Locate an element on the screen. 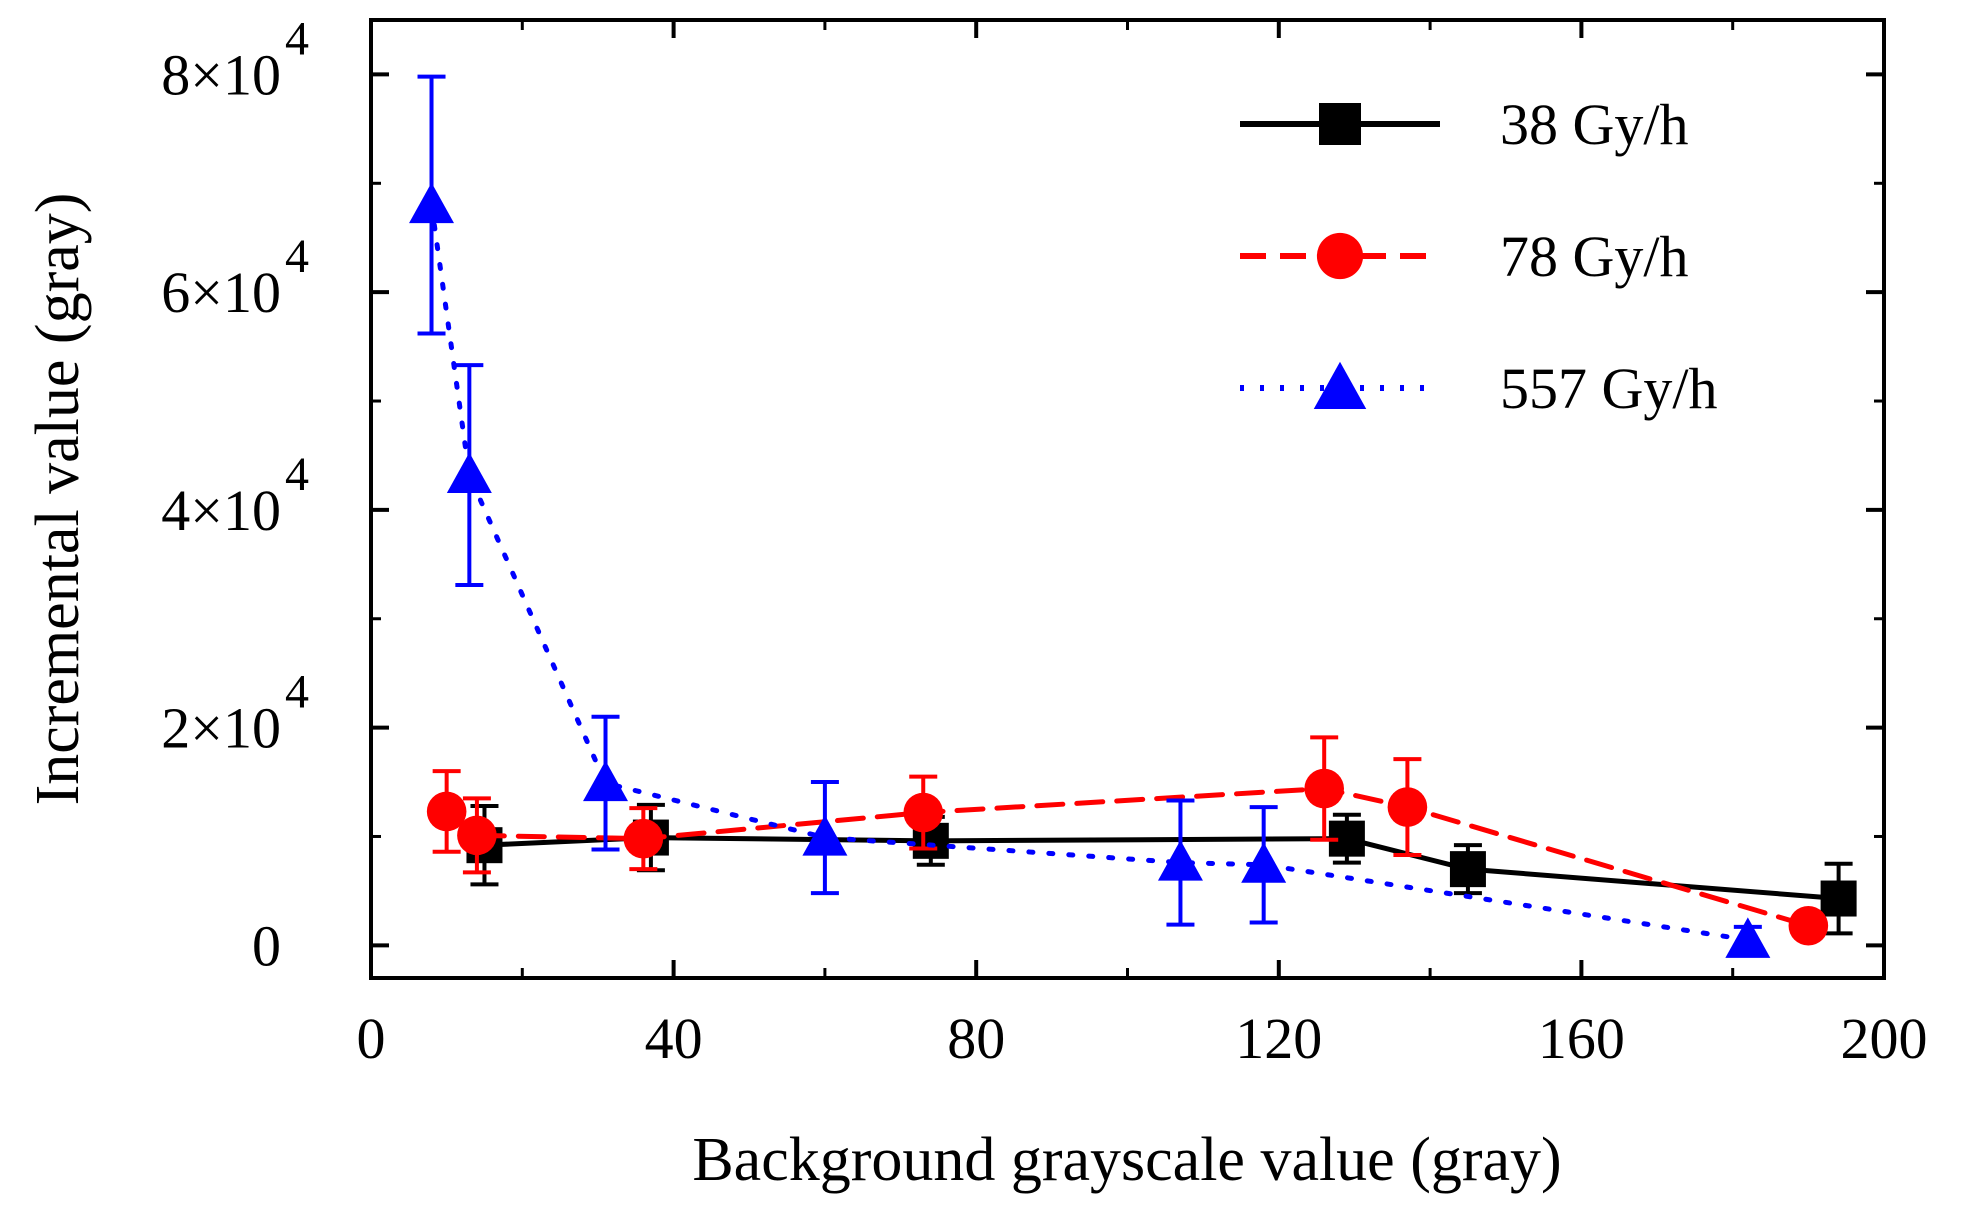 The height and width of the screenshot is (1225, 1968). legend-label: 78 Gy/h is located at coordinates (1594, 256).